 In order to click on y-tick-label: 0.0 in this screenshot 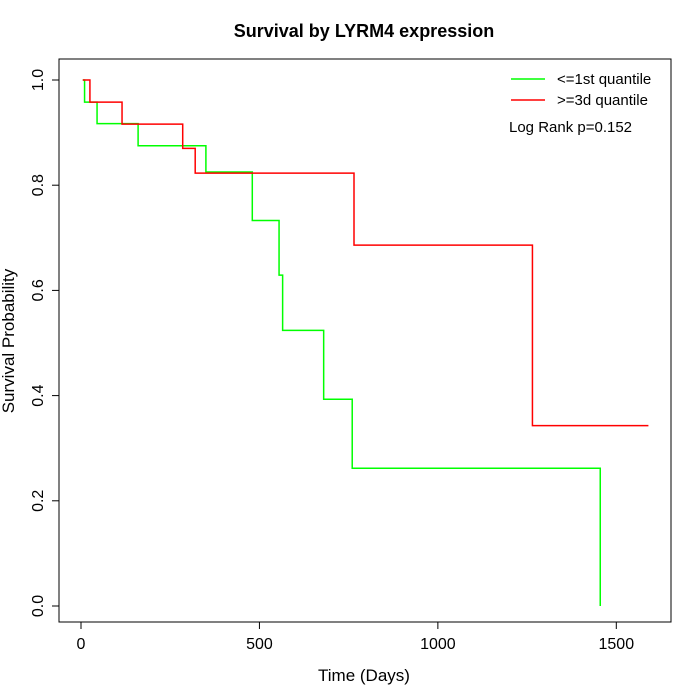, I will do `click(38, 606)`.